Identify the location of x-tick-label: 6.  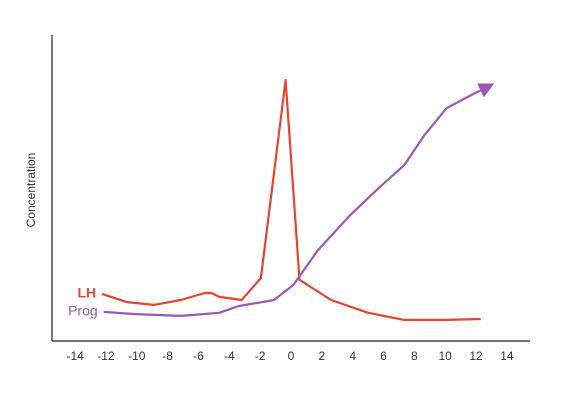
(383, 356).